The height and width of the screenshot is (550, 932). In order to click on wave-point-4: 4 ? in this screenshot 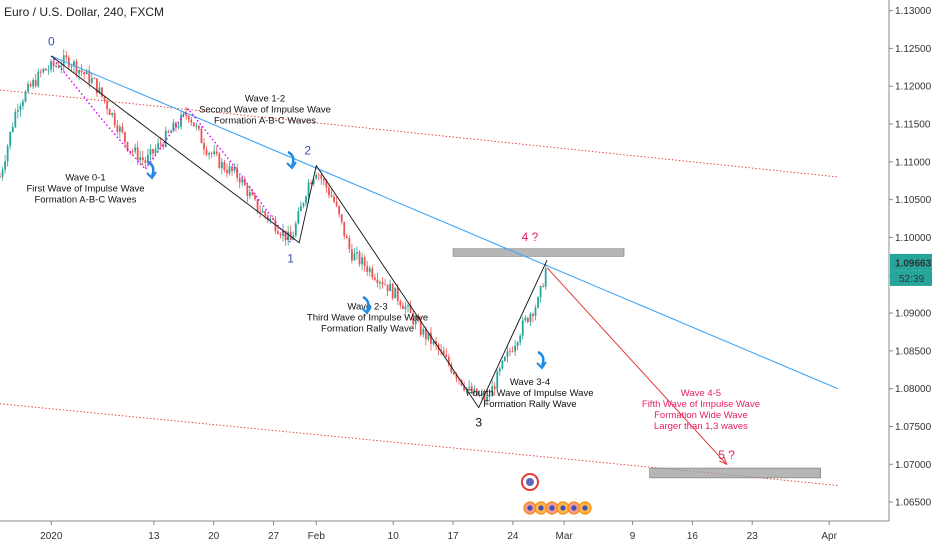, I will do `click(530, 237)`.